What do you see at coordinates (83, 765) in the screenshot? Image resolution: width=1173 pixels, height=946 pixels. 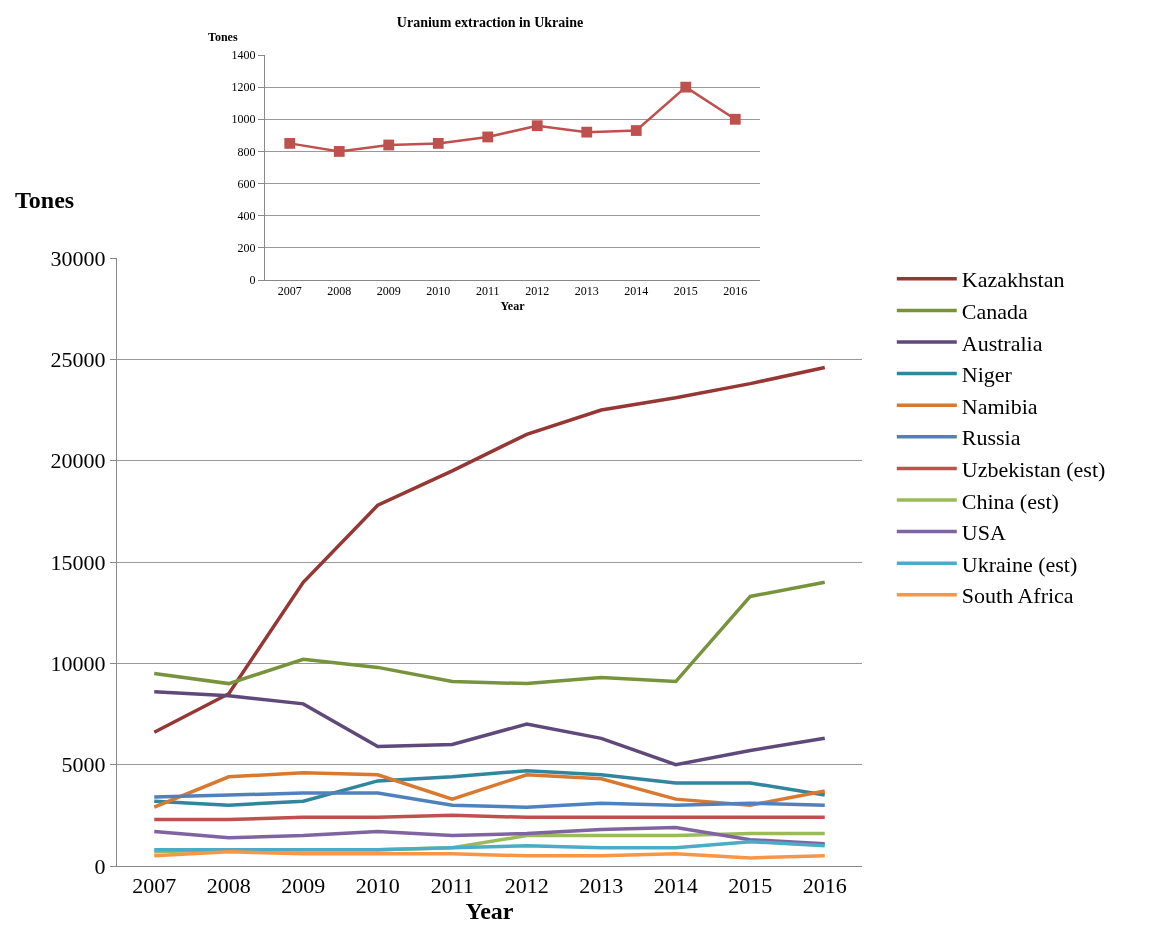 I see `y-tick-label: 5000` at bounding box center [83, 765].